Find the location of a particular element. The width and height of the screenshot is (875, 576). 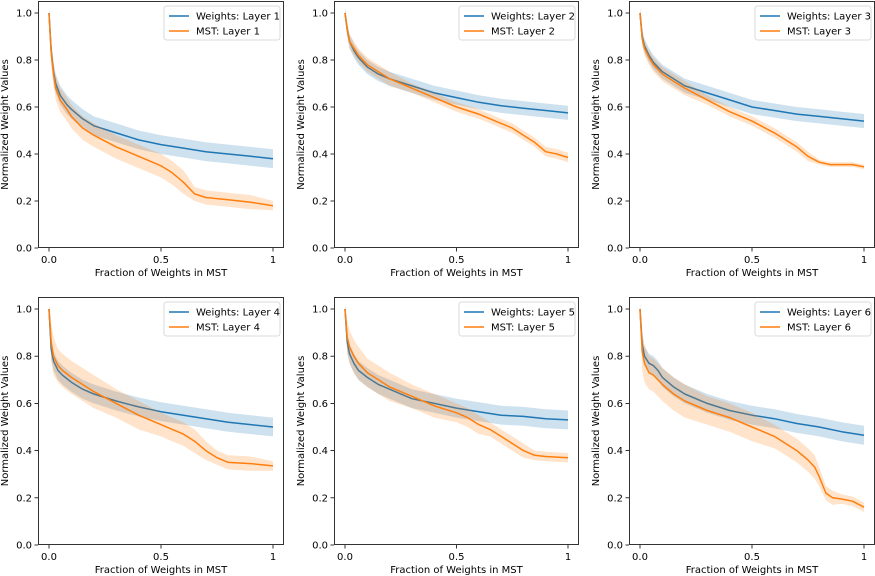

legend: Weights: Layer 3 MST: Layer 3 is located at coordinates (813, 23).